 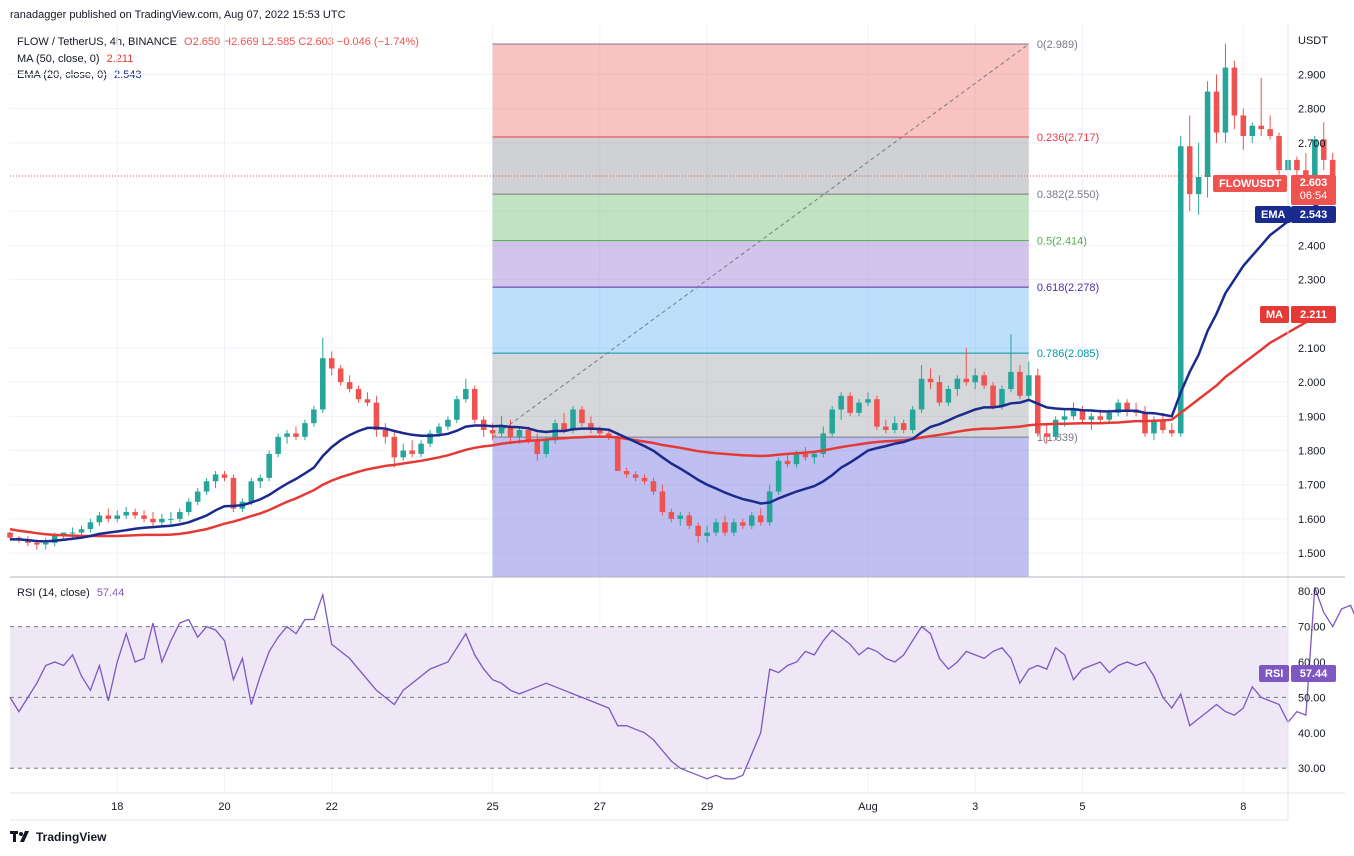 What do you see at coordinates (1313, 183) in the screenshot?
I see `price-badge-value: 2.603` at bounding box center [1313, 183].